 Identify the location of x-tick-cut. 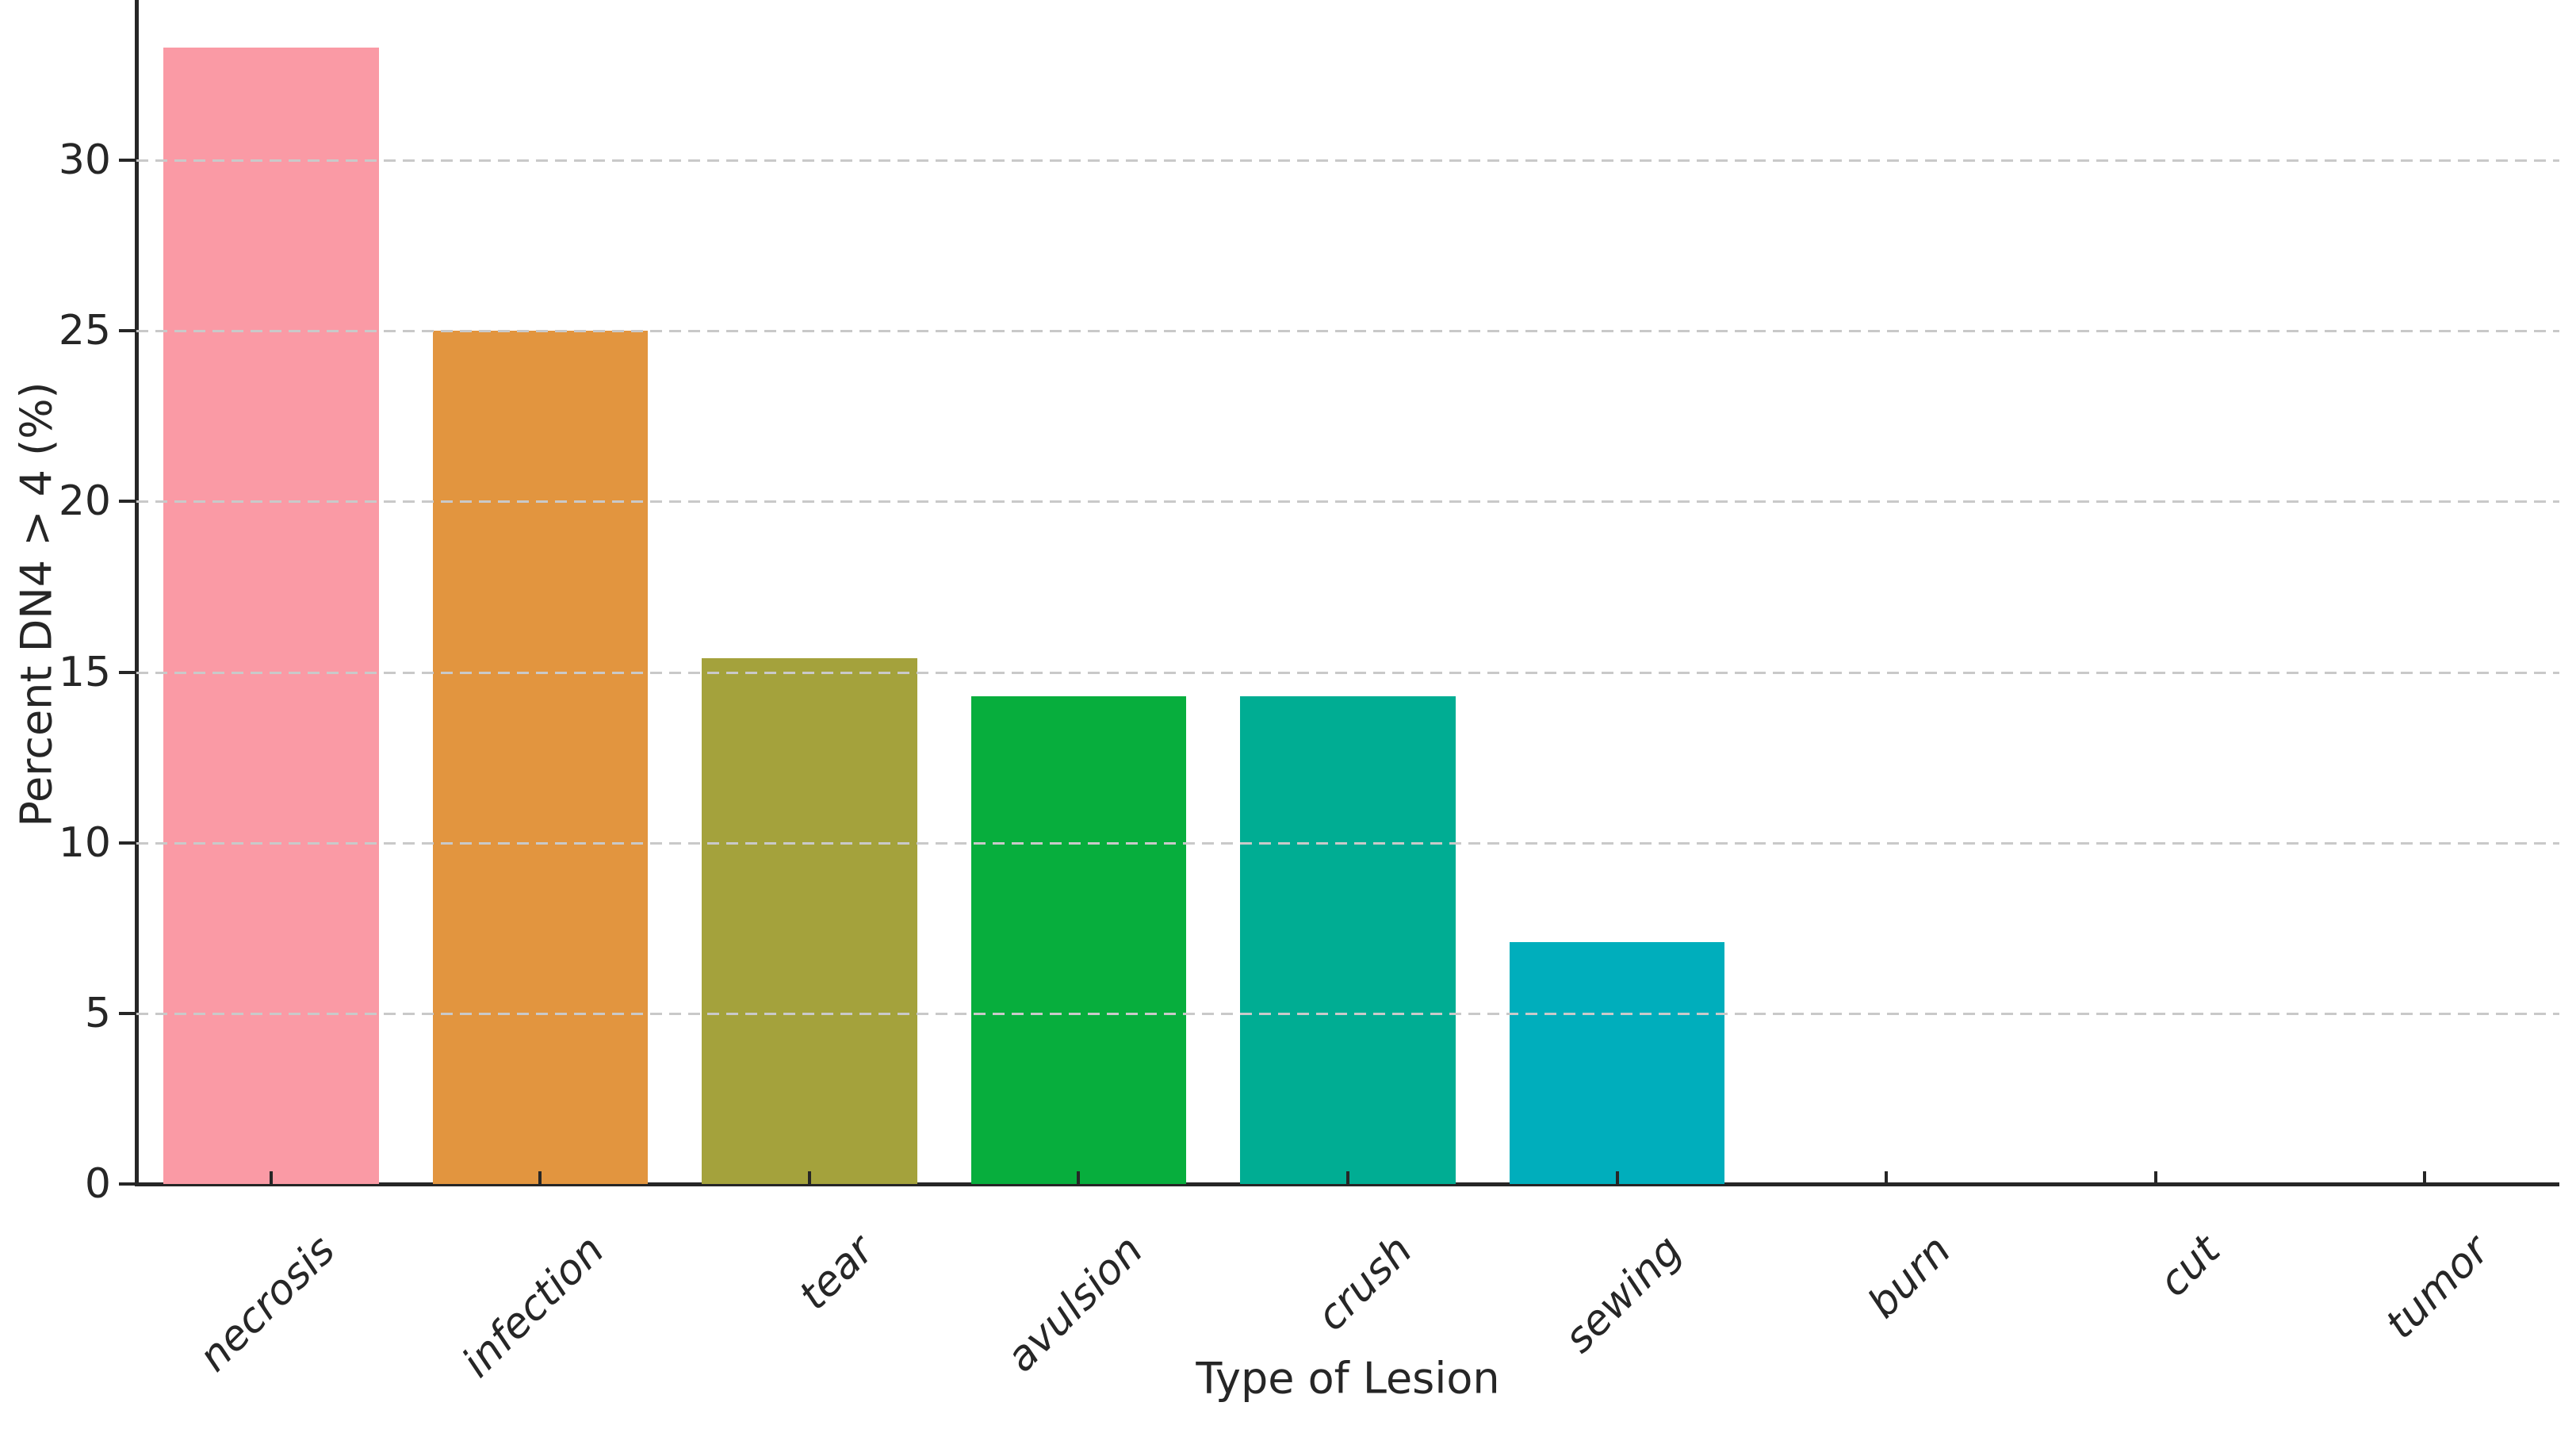
(2155, 1177).